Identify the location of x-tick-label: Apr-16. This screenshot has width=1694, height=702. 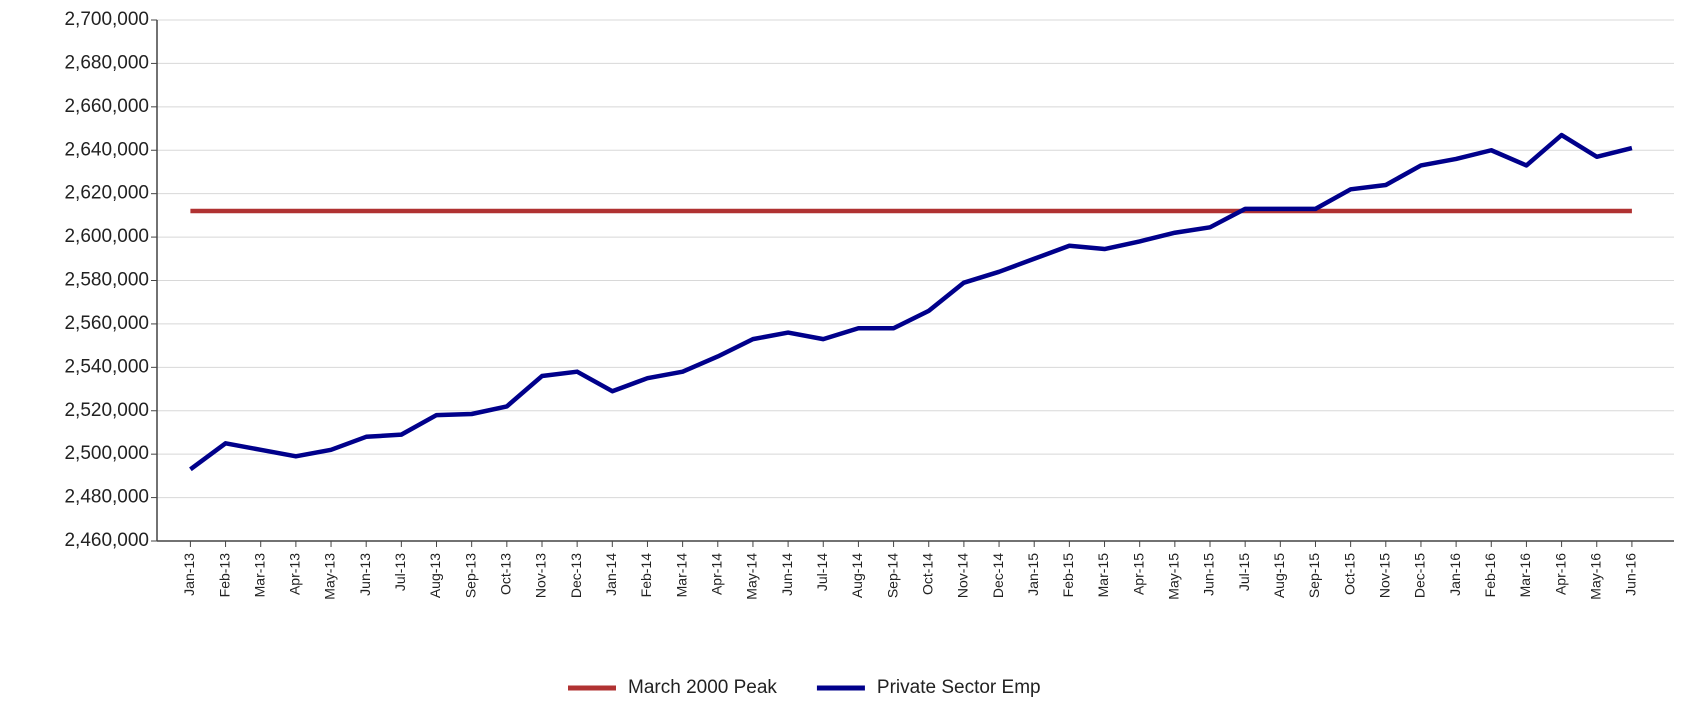
(1560, 574).